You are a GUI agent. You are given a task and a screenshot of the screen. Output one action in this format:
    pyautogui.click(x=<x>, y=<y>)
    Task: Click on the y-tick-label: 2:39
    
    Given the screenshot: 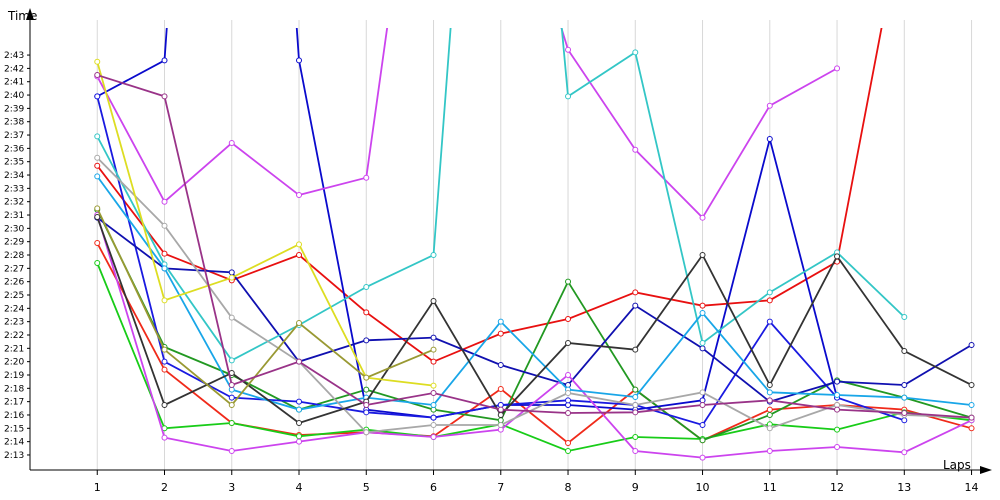 What is the action you would take?
    pyautogui.click(x=14, y=109)
    